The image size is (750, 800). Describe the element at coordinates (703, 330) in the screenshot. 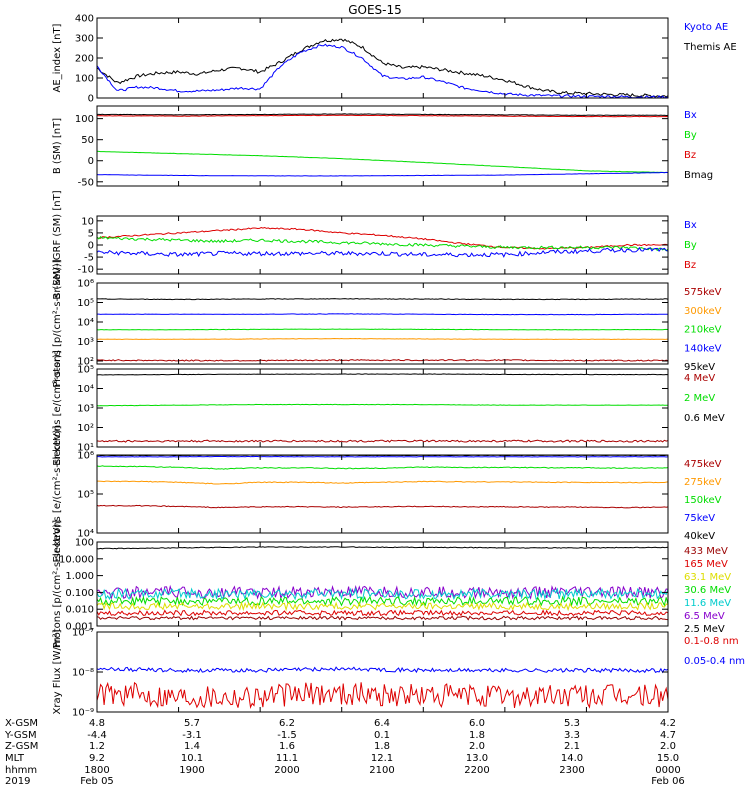

I see `legend-entry: 210keV` at that location.